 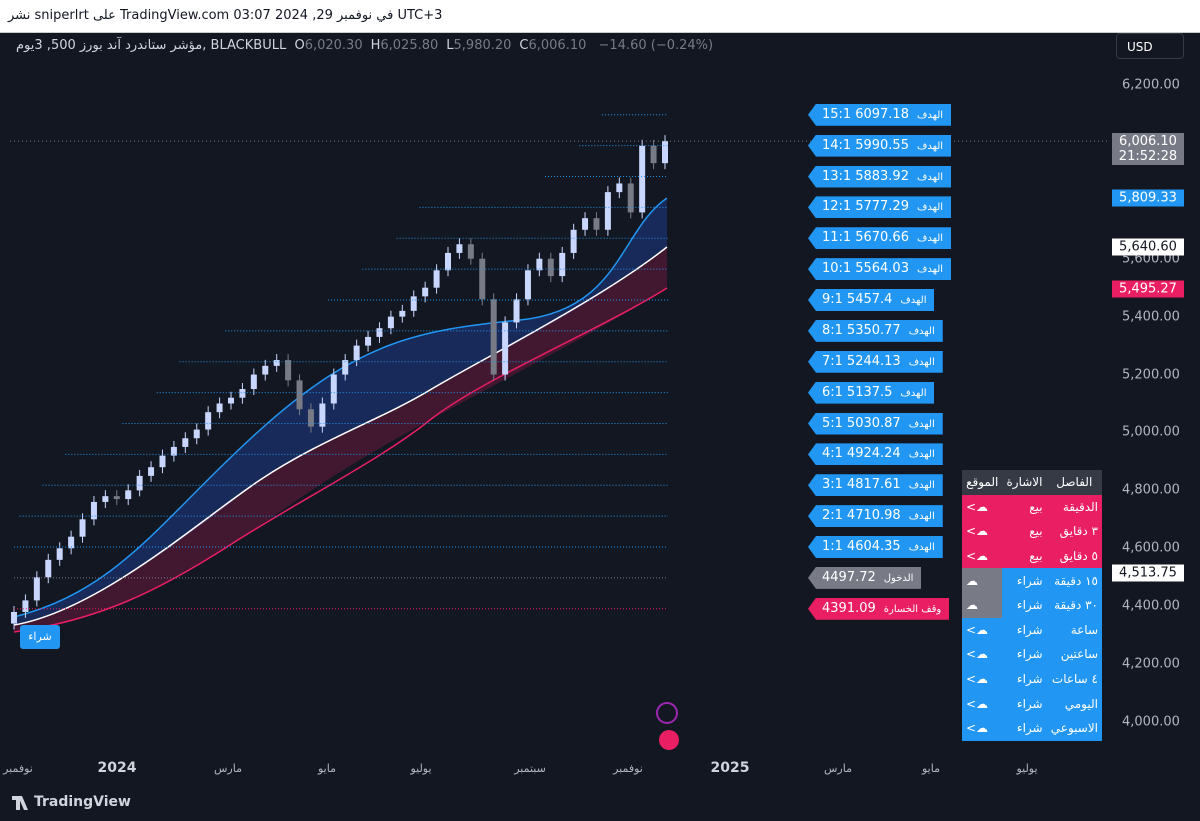 What do you see at coordinates (875, 361) in the screenshot?
I see `level-label: 7:1 5244.13 الهدف` at bounding box center [875, 361].